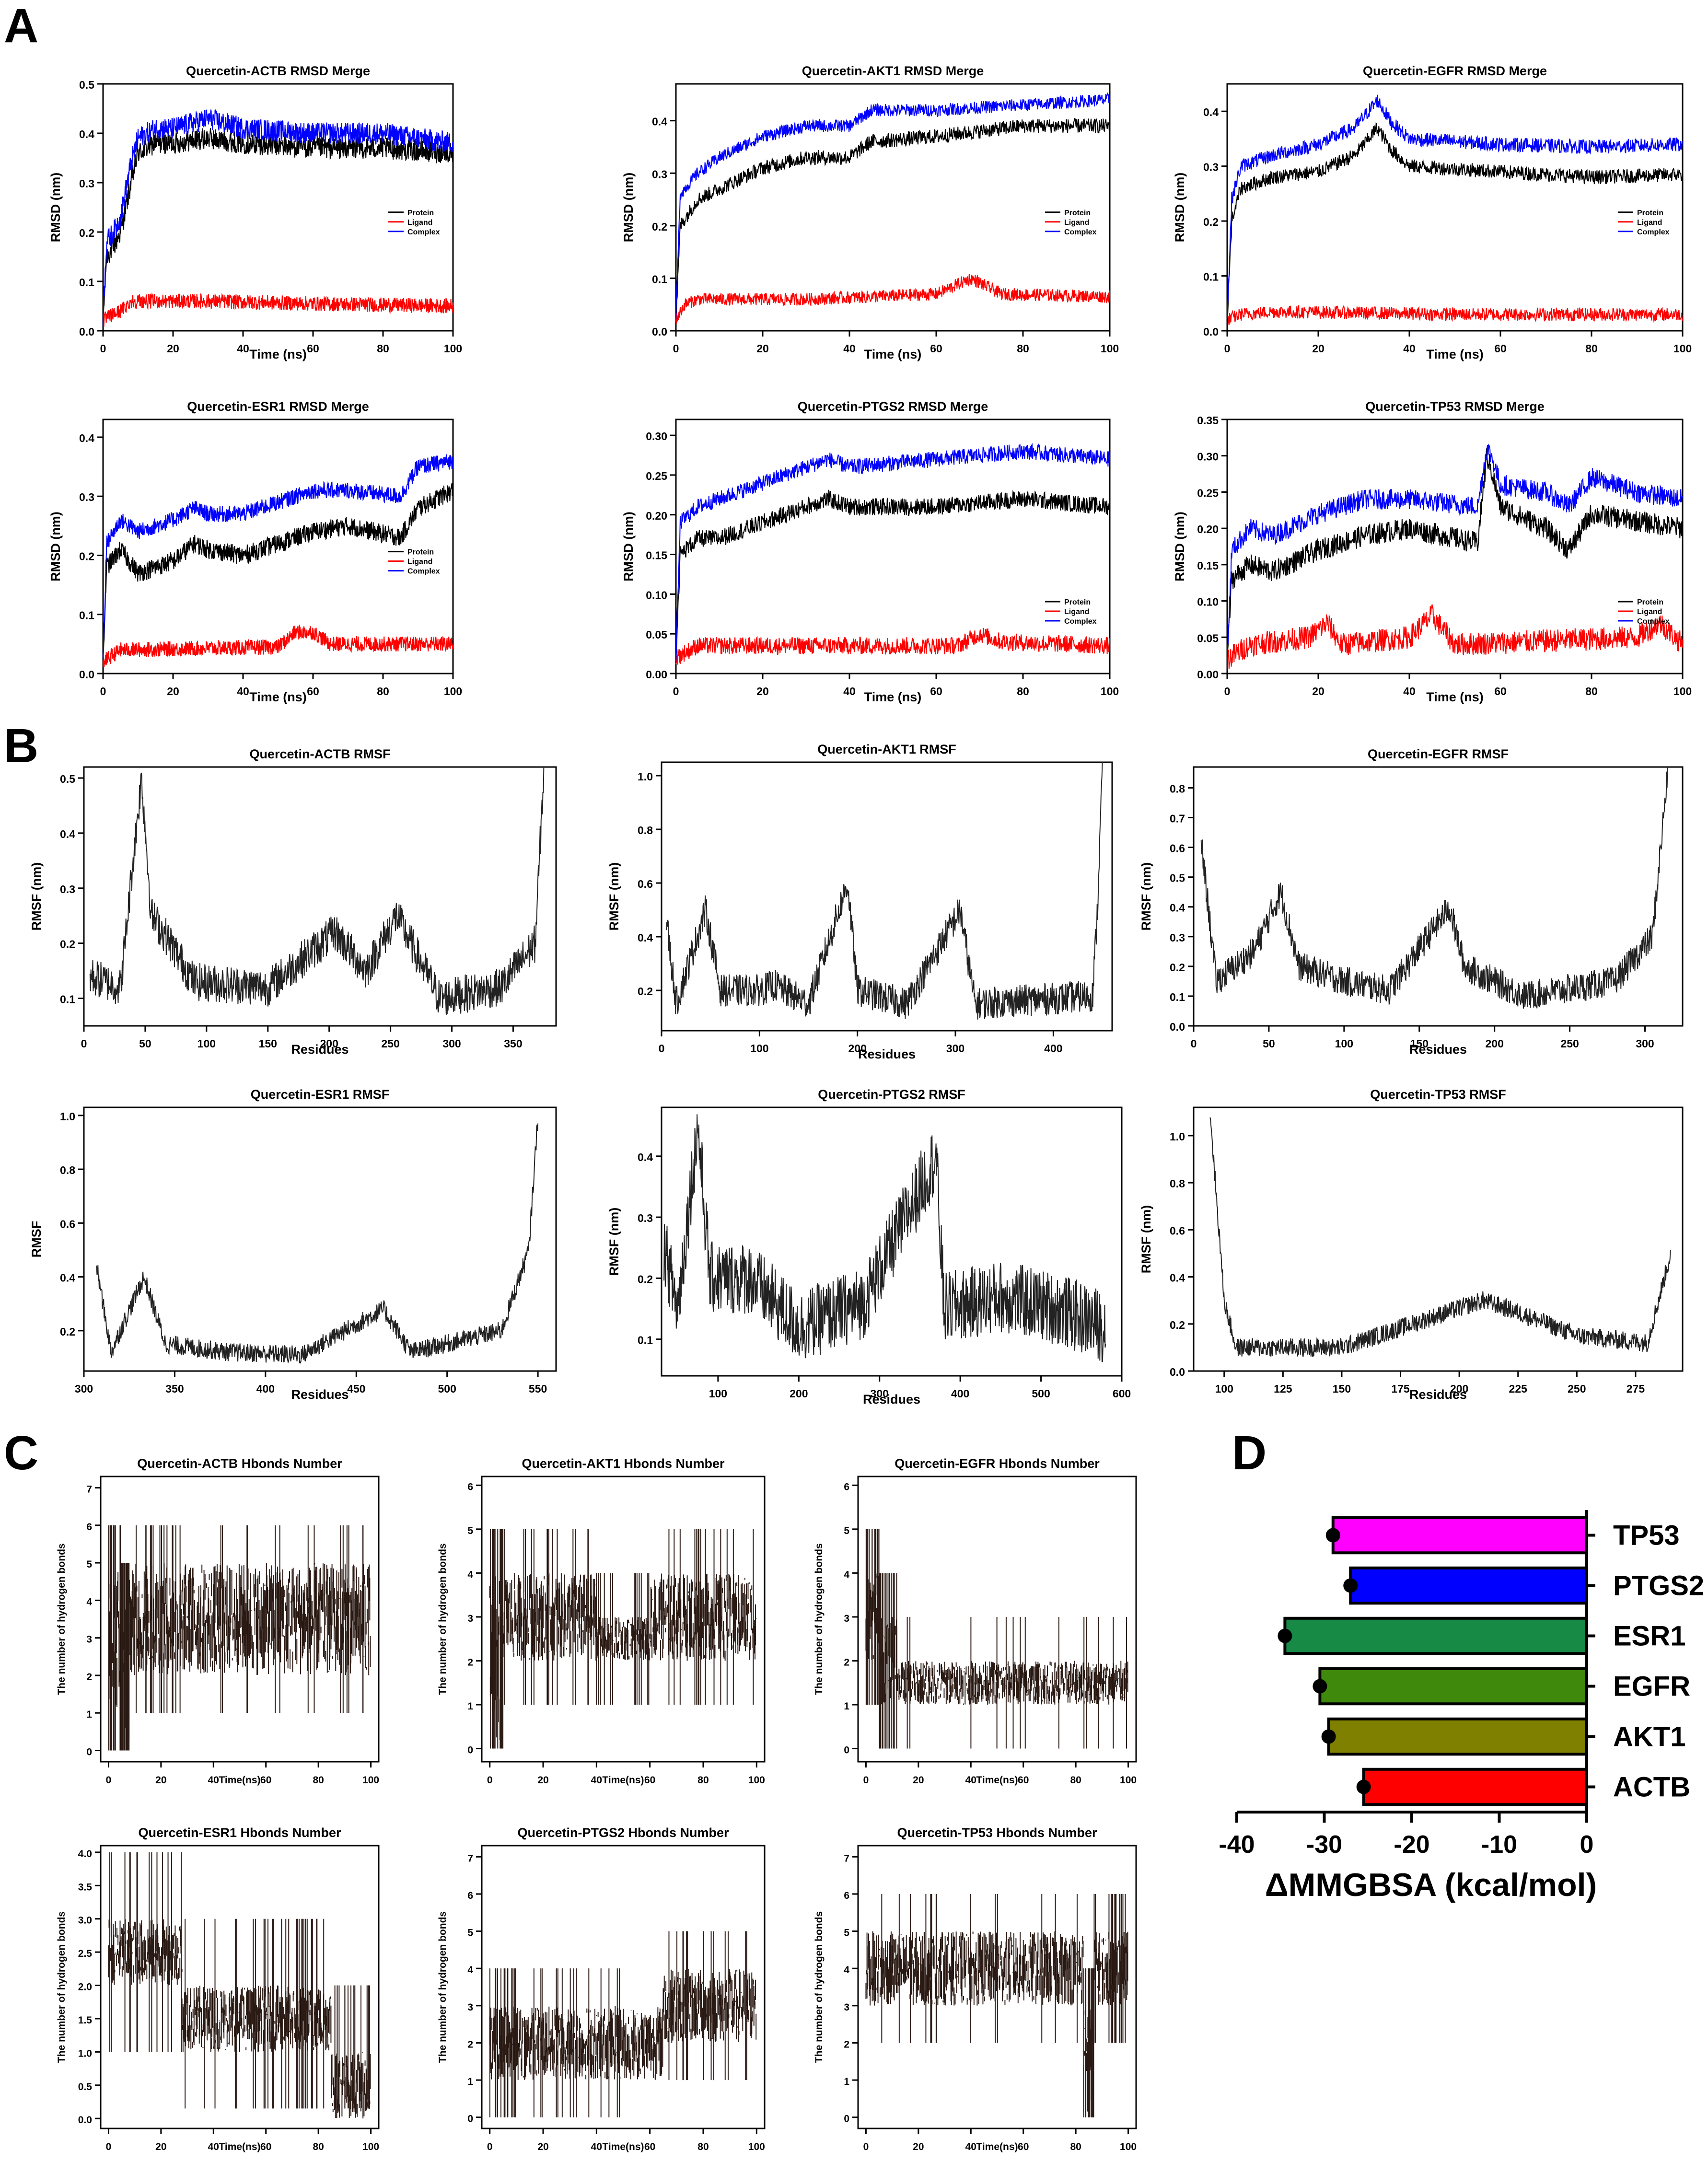 The width and height of the screenshot is (1708, 2174). I want to click on bar-point-ptgs2, so click(1350, 1585).